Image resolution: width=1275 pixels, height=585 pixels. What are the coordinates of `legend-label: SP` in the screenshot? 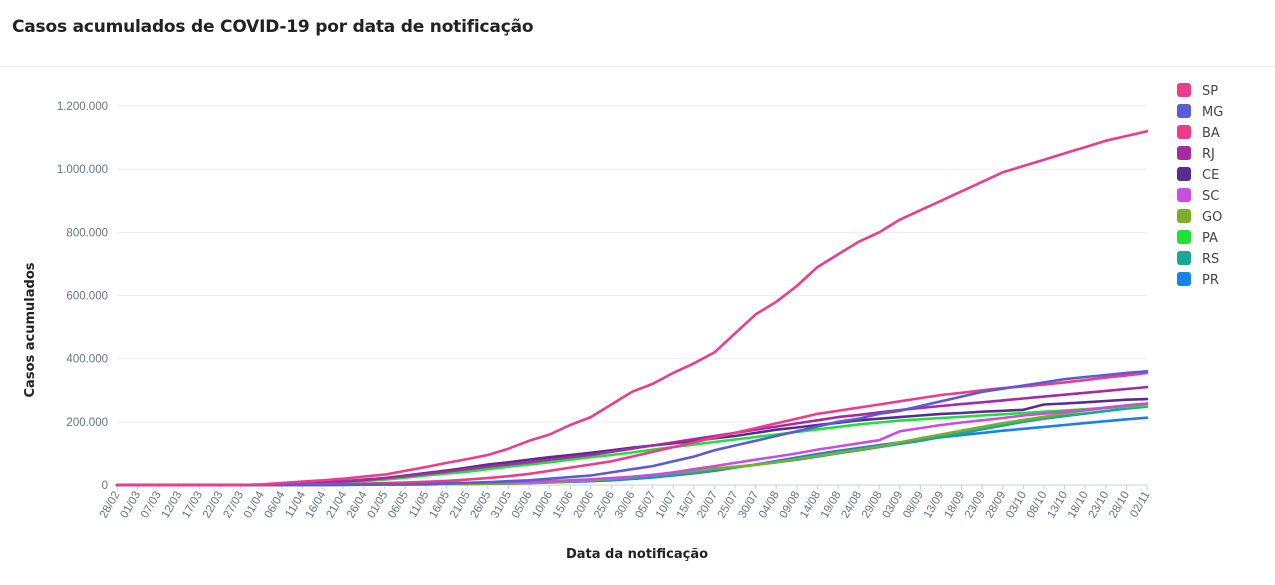 It's located at (1210, 91).